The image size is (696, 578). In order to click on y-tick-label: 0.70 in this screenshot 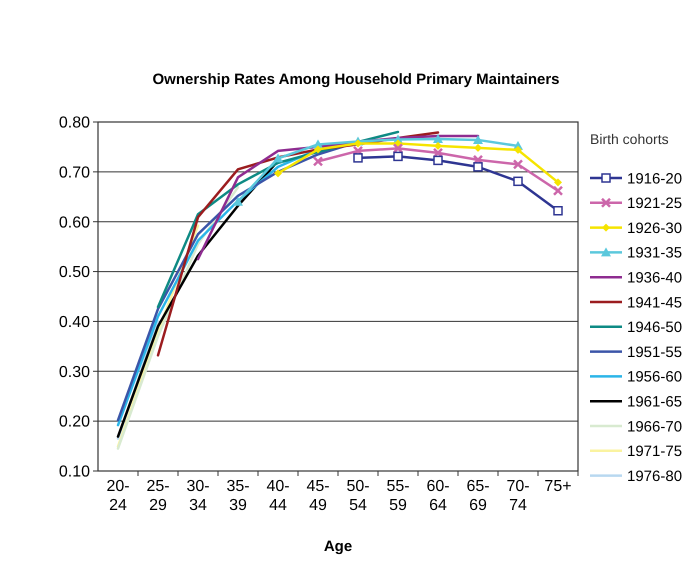, I will do `click(74, 173)`.